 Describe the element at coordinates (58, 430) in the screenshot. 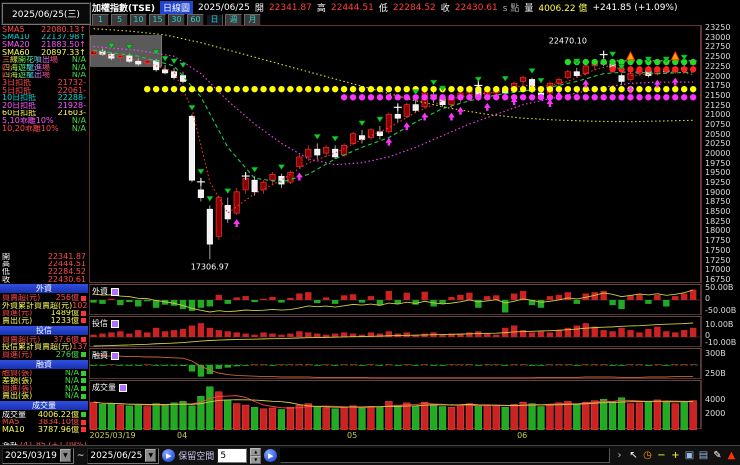

I see `row-value: 3787.96億` at that location.